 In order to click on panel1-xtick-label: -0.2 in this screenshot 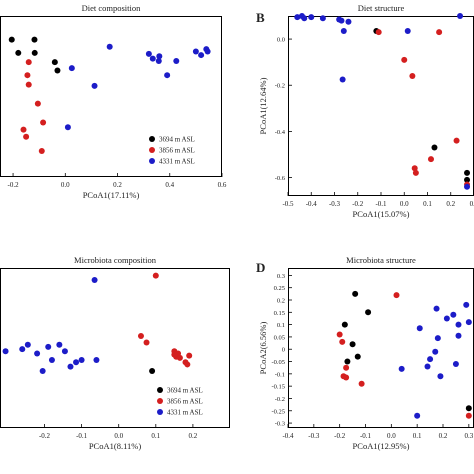, I will do `click(14, 185)`.